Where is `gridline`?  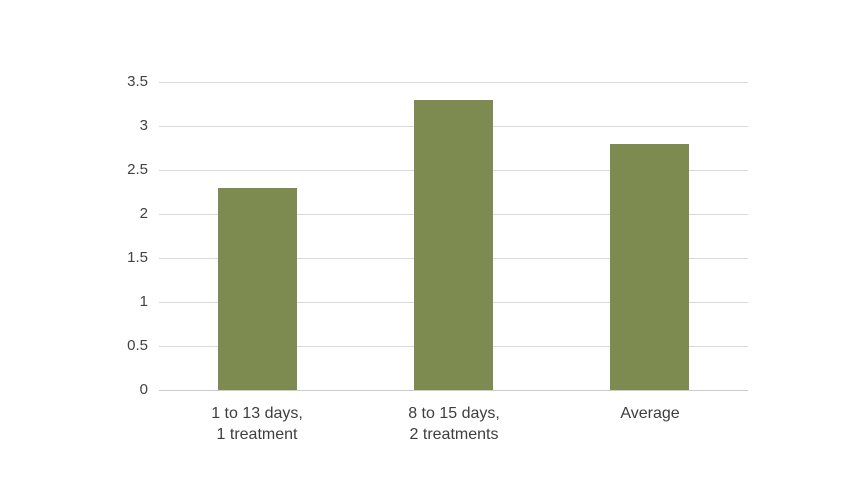 gridline is located at coordinates (453, 82).